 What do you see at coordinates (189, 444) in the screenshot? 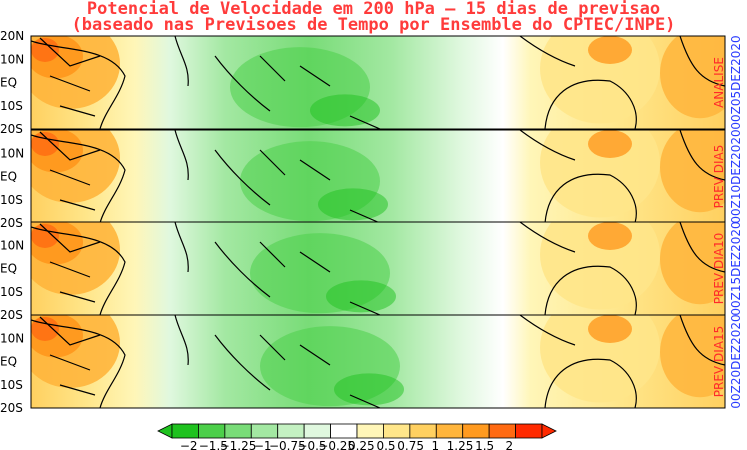
I see `colorbar-label: −2` at bounding box center [189, 444].